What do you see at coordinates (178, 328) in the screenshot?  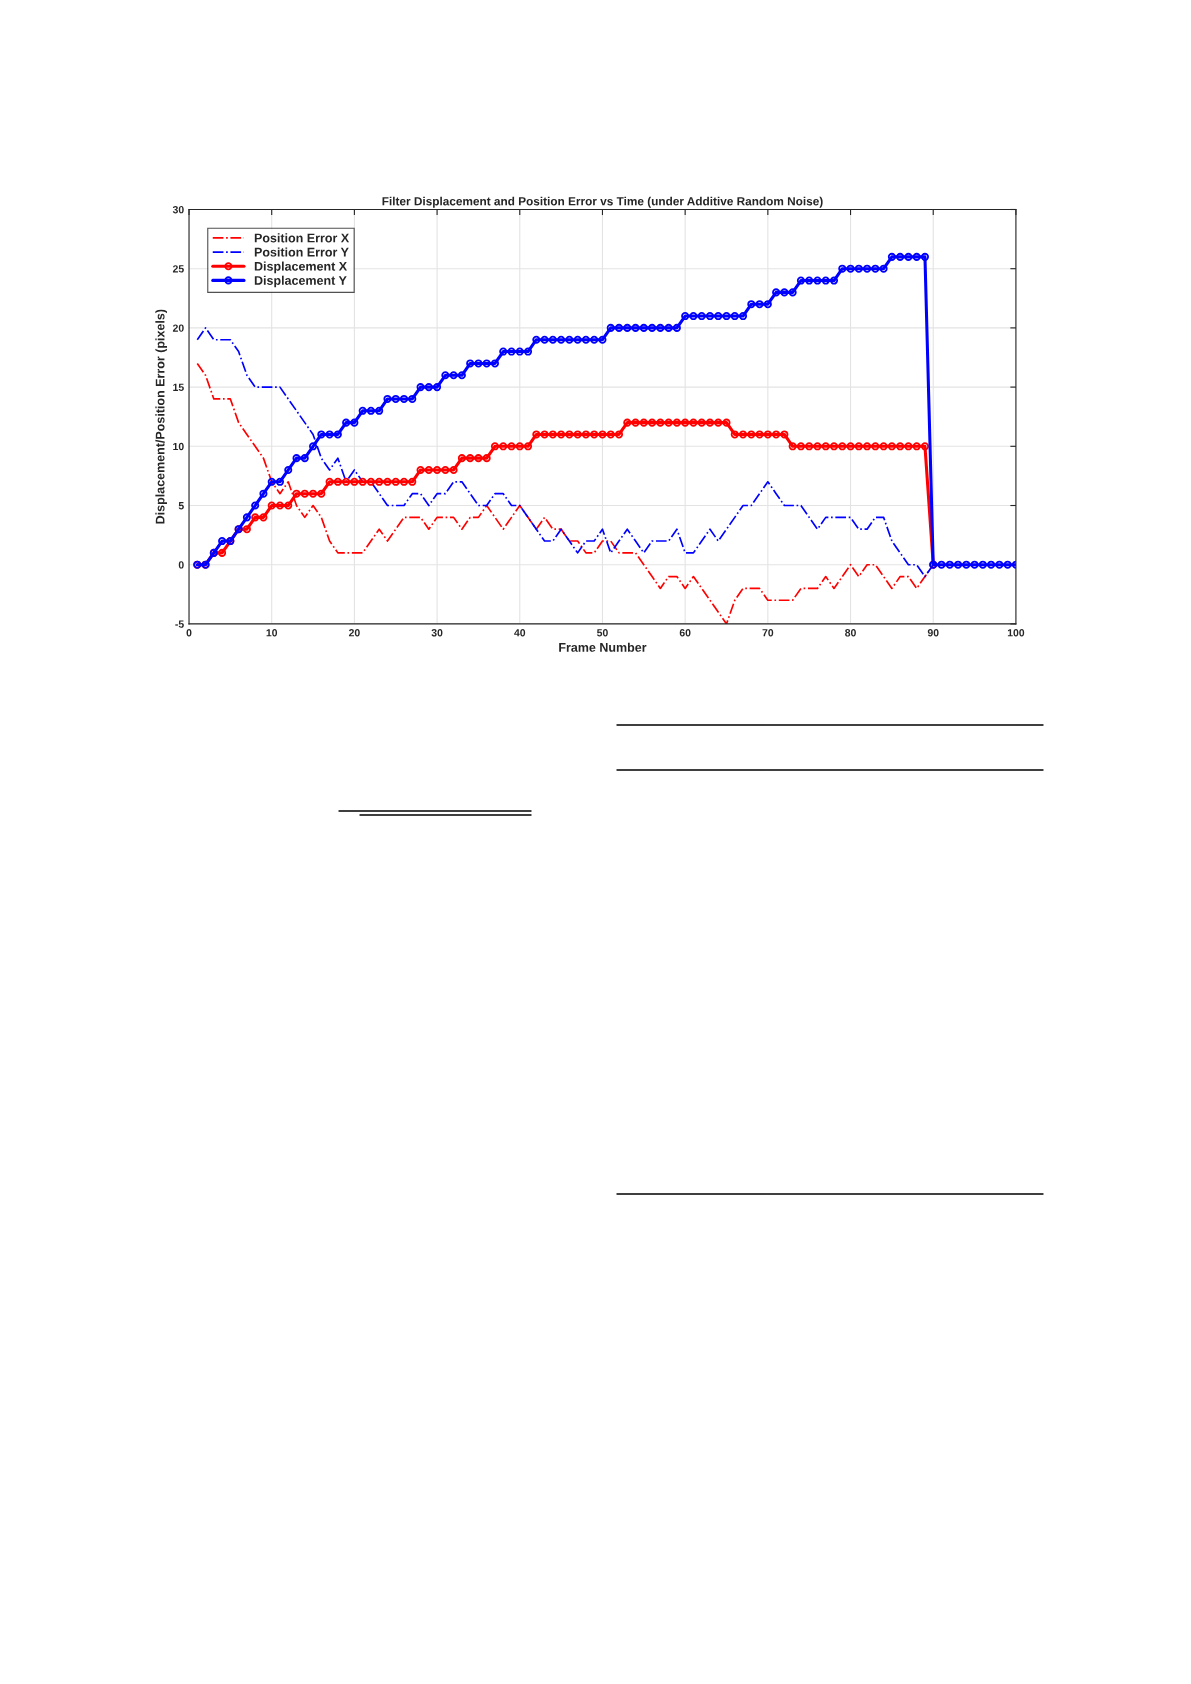 I see `y-tick-label: 20` at bounding box center [178, 328].